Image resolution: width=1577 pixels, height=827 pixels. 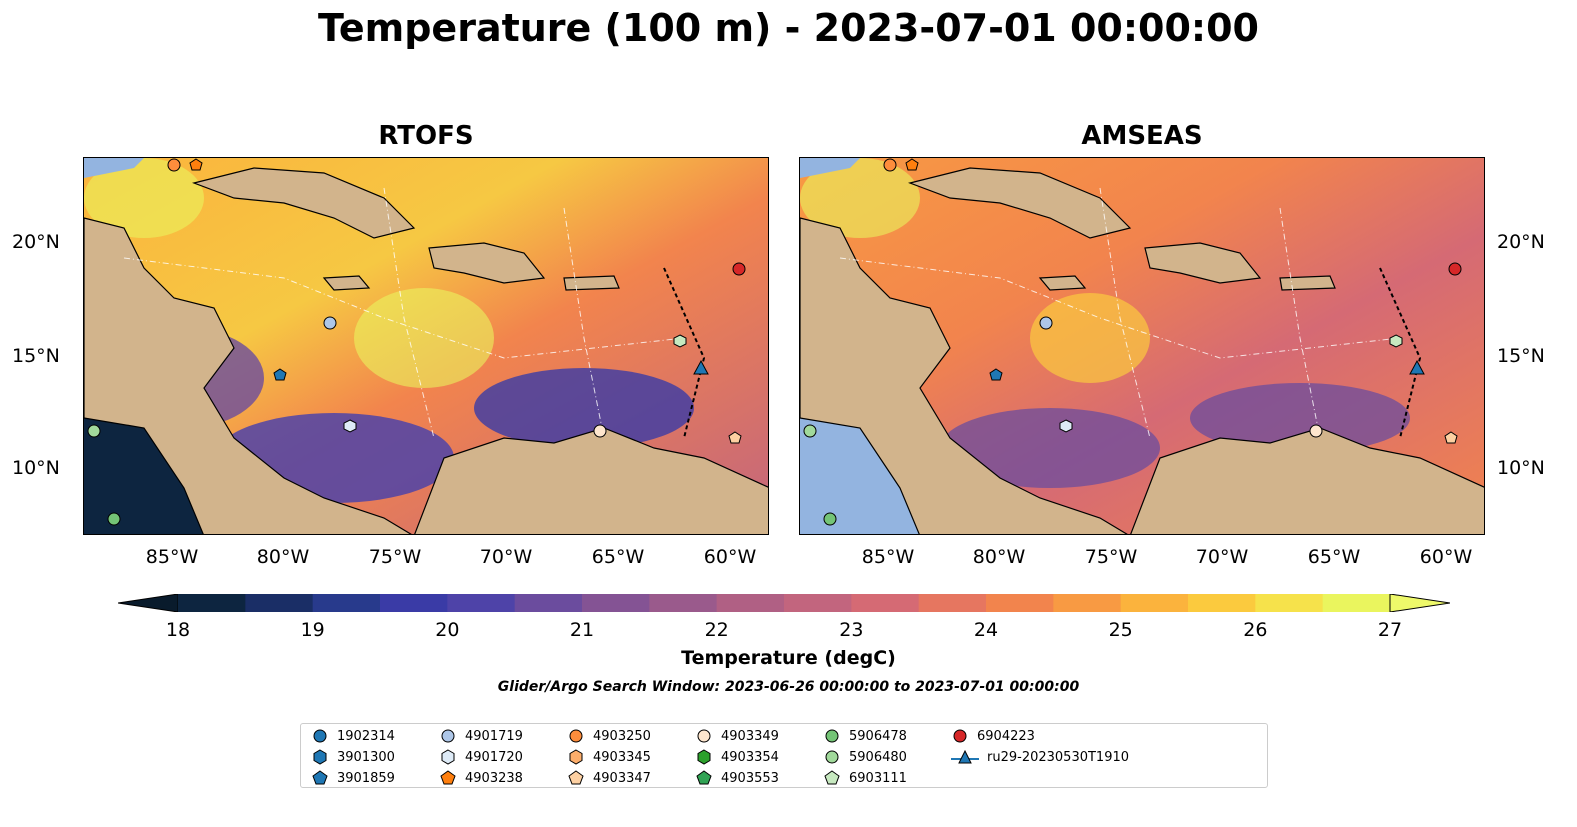 I want to click on legend-item-4903347: 4903347, so click(x=609, y=778).